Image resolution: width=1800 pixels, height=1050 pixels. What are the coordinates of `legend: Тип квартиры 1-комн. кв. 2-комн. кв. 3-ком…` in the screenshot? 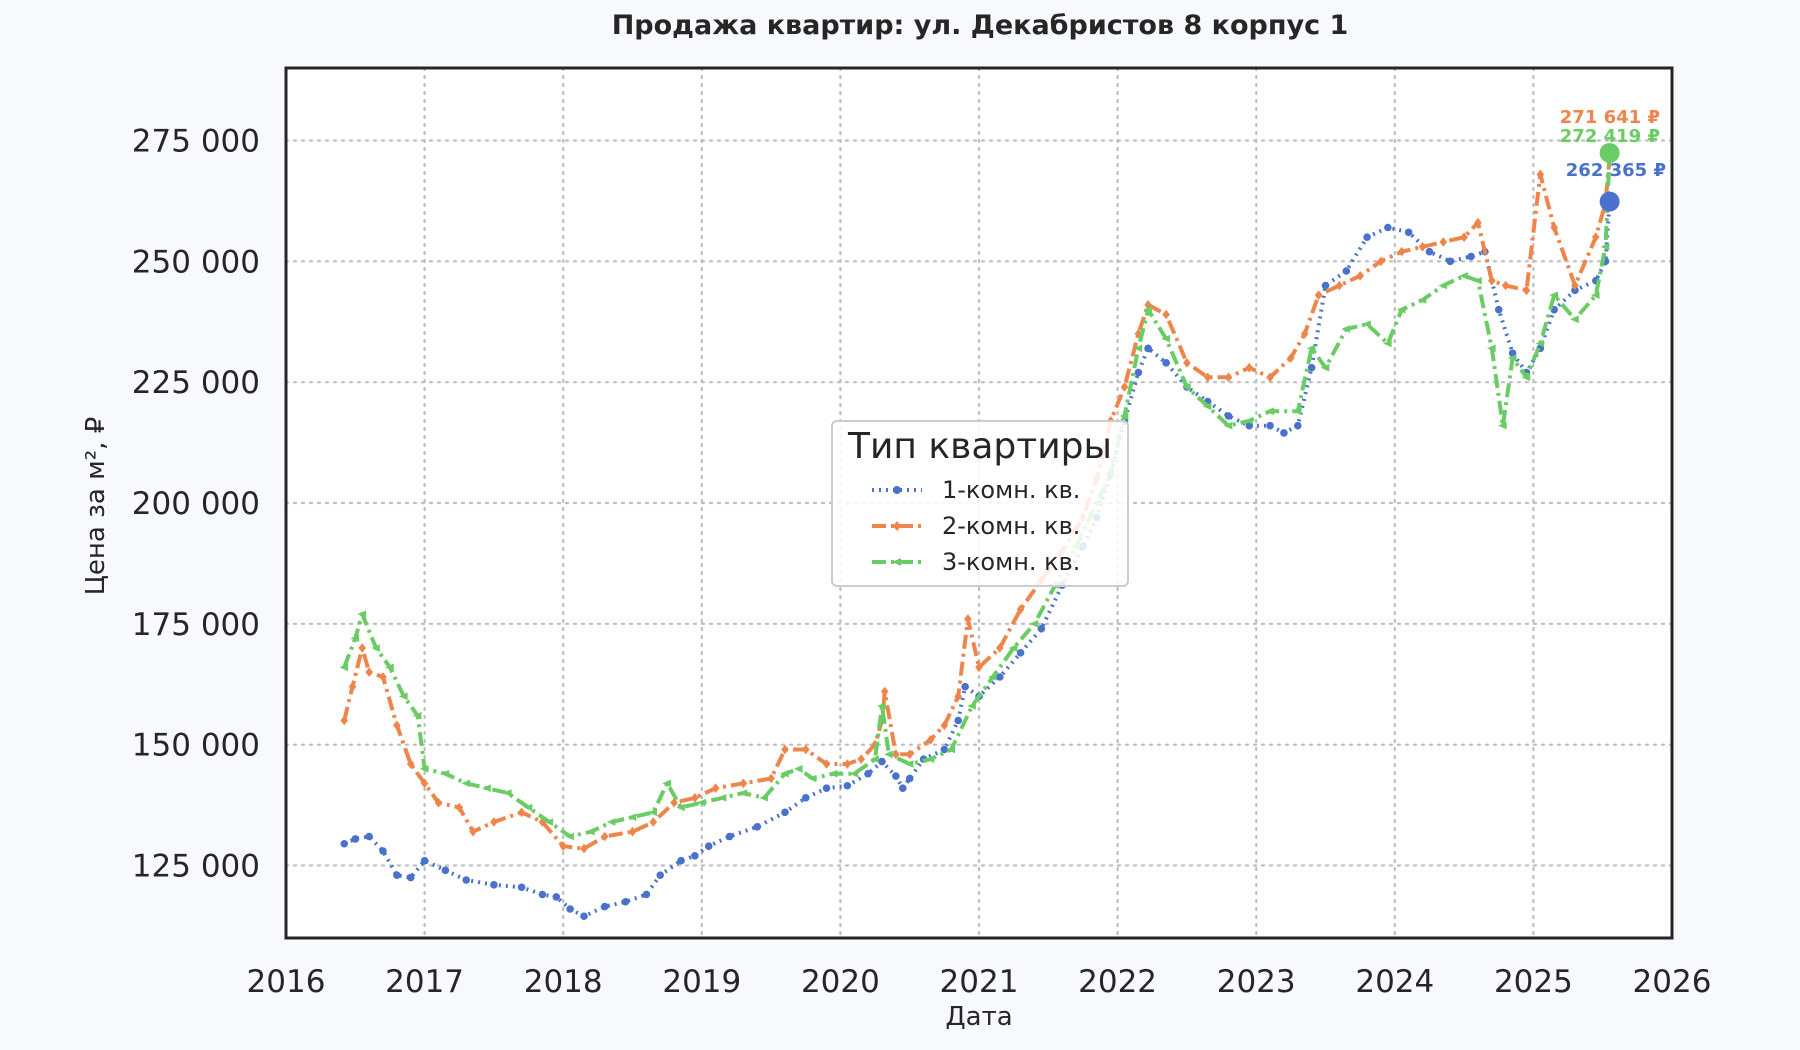 It's located at (980, 503).